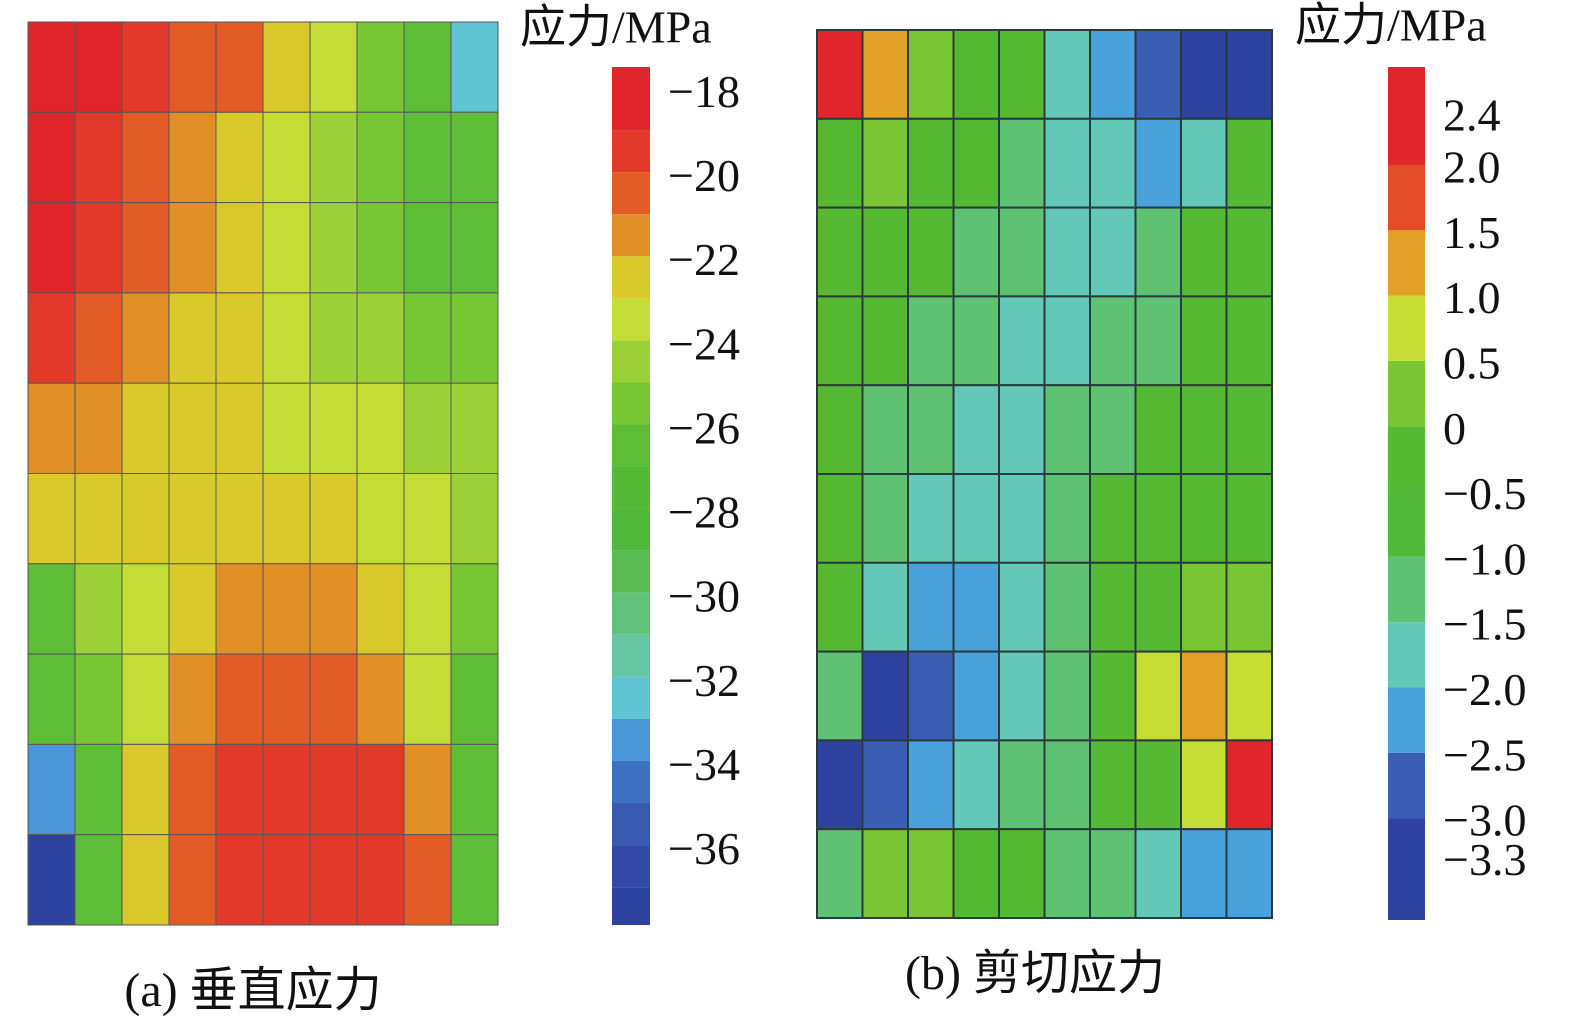 Image resolution: width=1575 pixels, height=1035 pixels. I want to click on colorbar-tick-label: 2.4, so click(1472, 114).